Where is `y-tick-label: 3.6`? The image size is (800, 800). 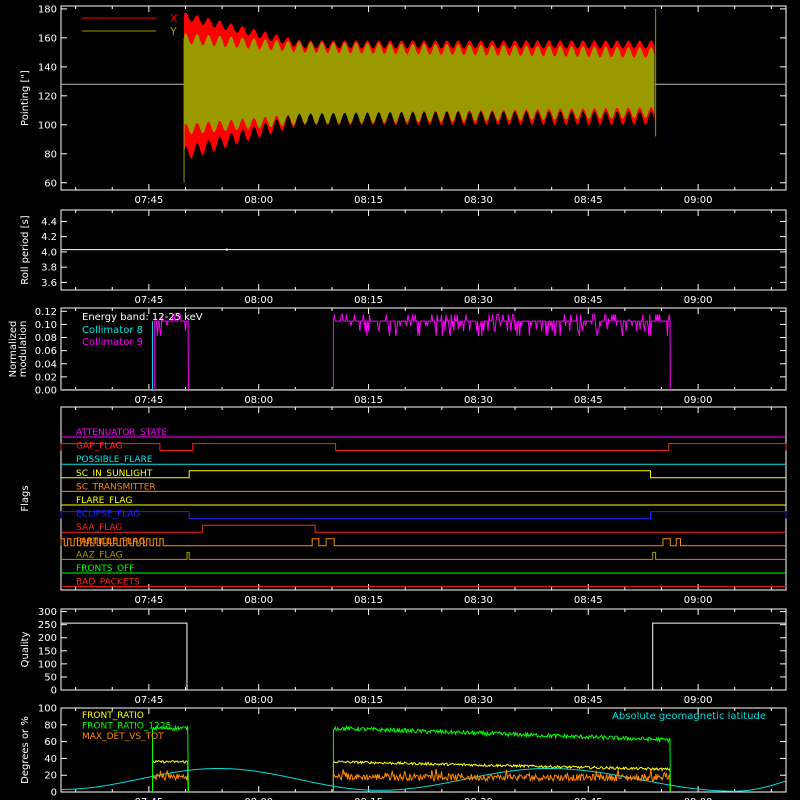 y-tick-label: 3.6 is located at coordinates (49, 283).